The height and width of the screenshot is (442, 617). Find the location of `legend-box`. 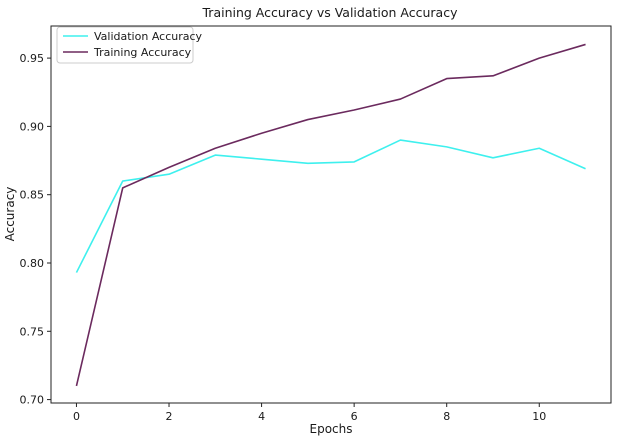

legend-box is located at coordinates (125, 45).